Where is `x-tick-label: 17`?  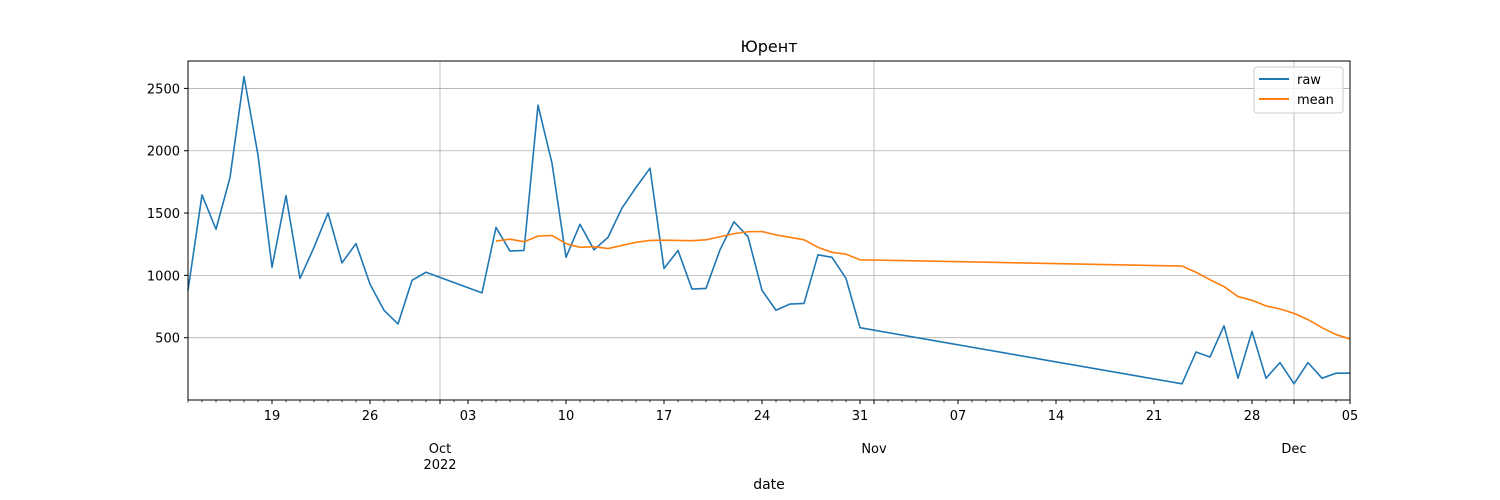
x-tick-label: 17 is located at coordinates (664, 416).